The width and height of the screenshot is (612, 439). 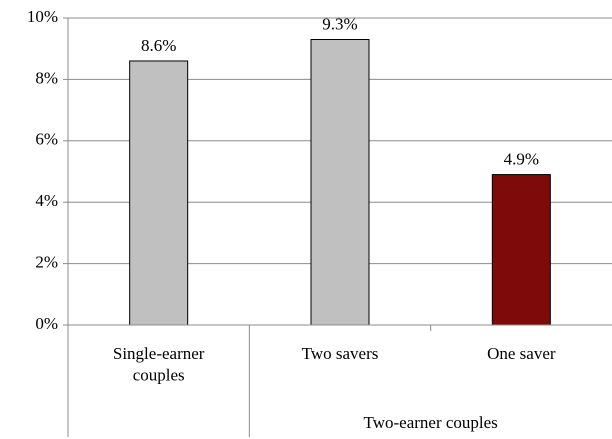 What do you see at coordinates (431, 422) in the screenshot?
I see `group-label: Two-earner couples` at bounding box center [431, 422].